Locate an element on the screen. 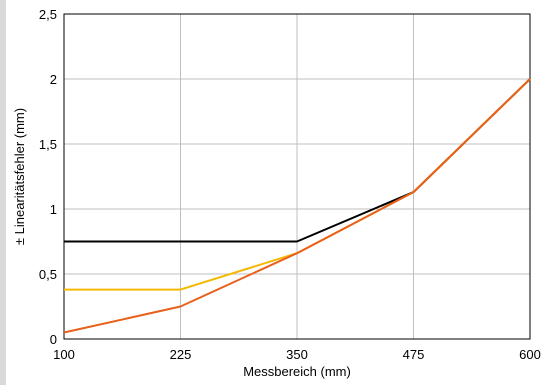  x-tick-labels: 100 225 350 475 600 is located at coordinates (297, 354).